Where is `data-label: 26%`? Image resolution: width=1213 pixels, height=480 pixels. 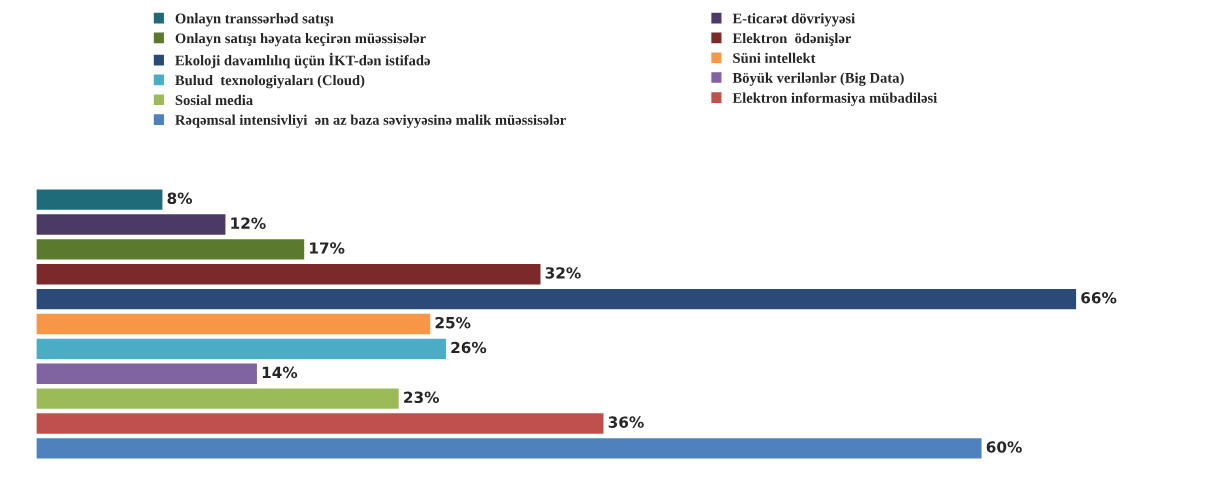 data-label: 26% is located at coordinates (469, 347).